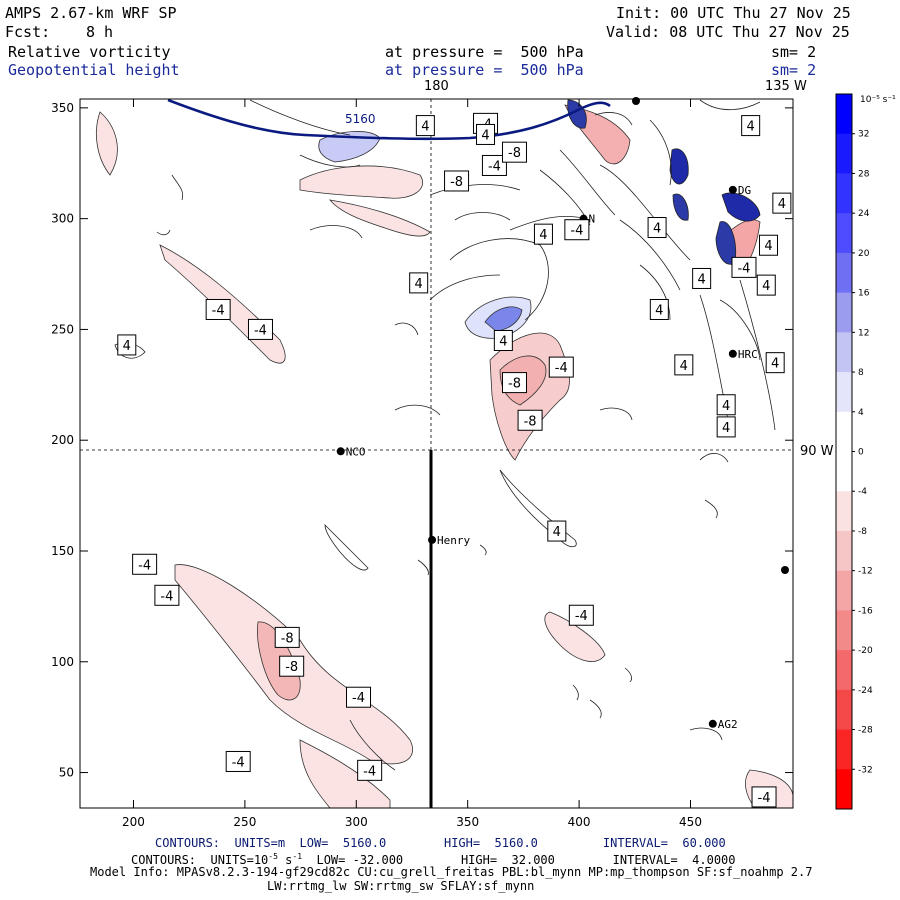 The height and width of the screenshot is (900, 900). I want to click on colorbar-label: -32, so click(865, 770).